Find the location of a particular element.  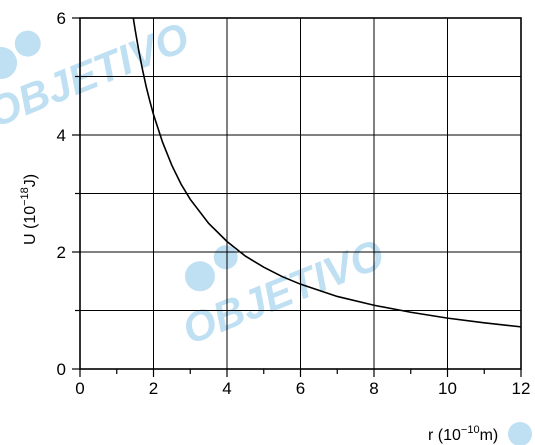

watermark-bottom-right is located at coordinates (520, 433).